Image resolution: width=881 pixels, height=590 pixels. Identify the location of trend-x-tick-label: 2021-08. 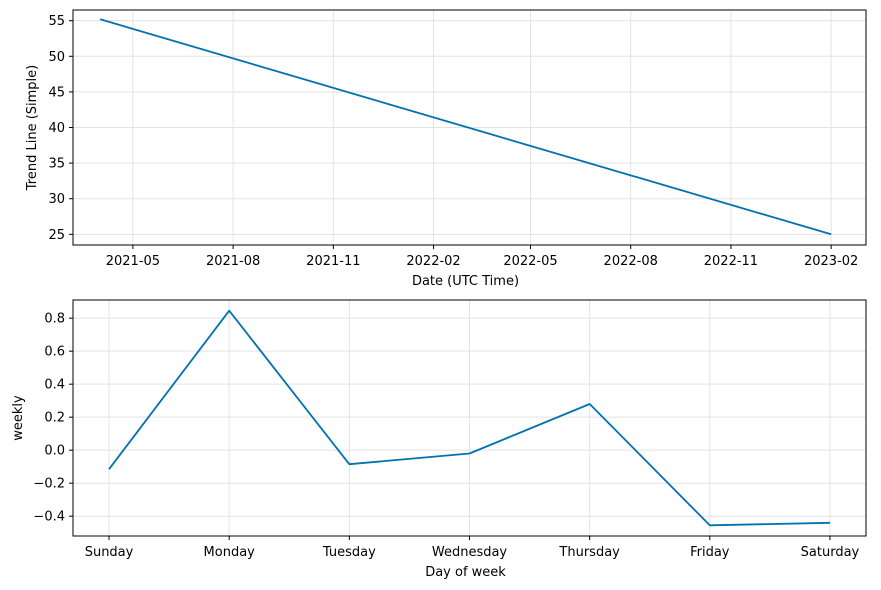
(233, 261).